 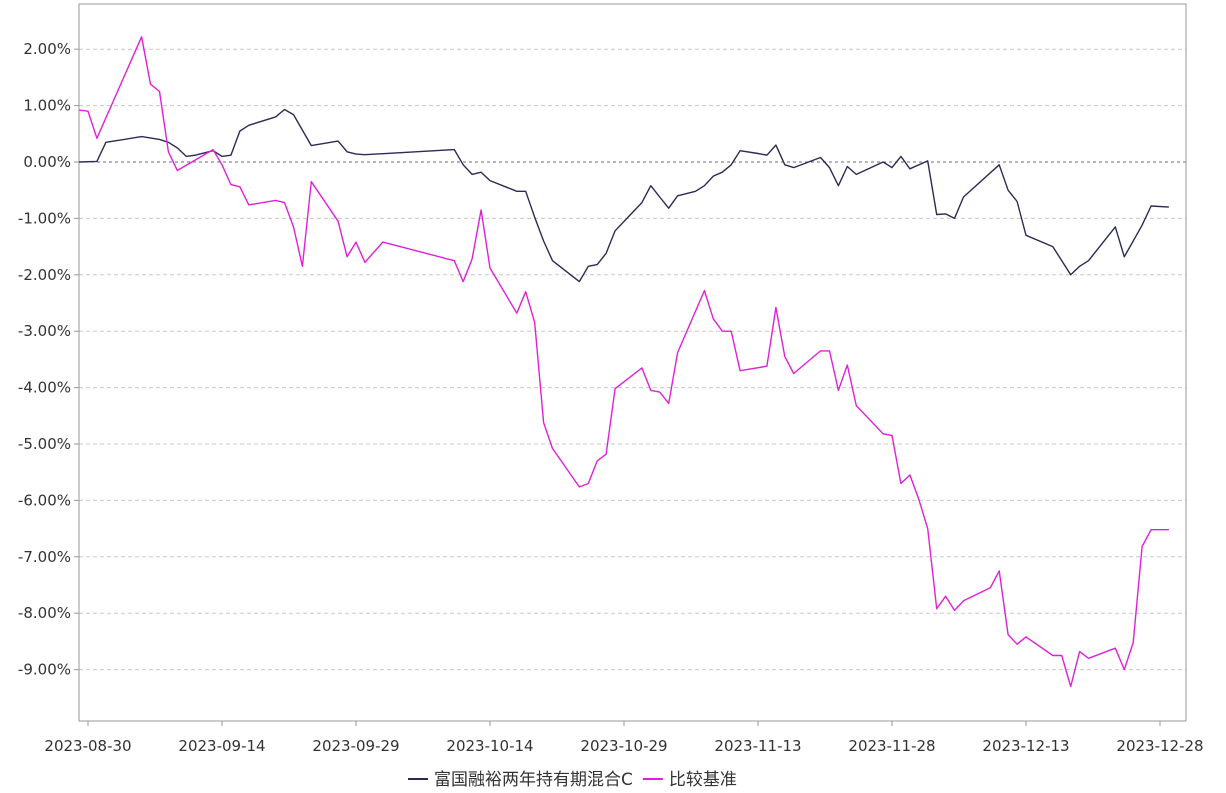 What do you see at coordinates (44, 557) in the screenshot?
I see `y-tick-label: -7.00%` at bounding box center [44, 557].